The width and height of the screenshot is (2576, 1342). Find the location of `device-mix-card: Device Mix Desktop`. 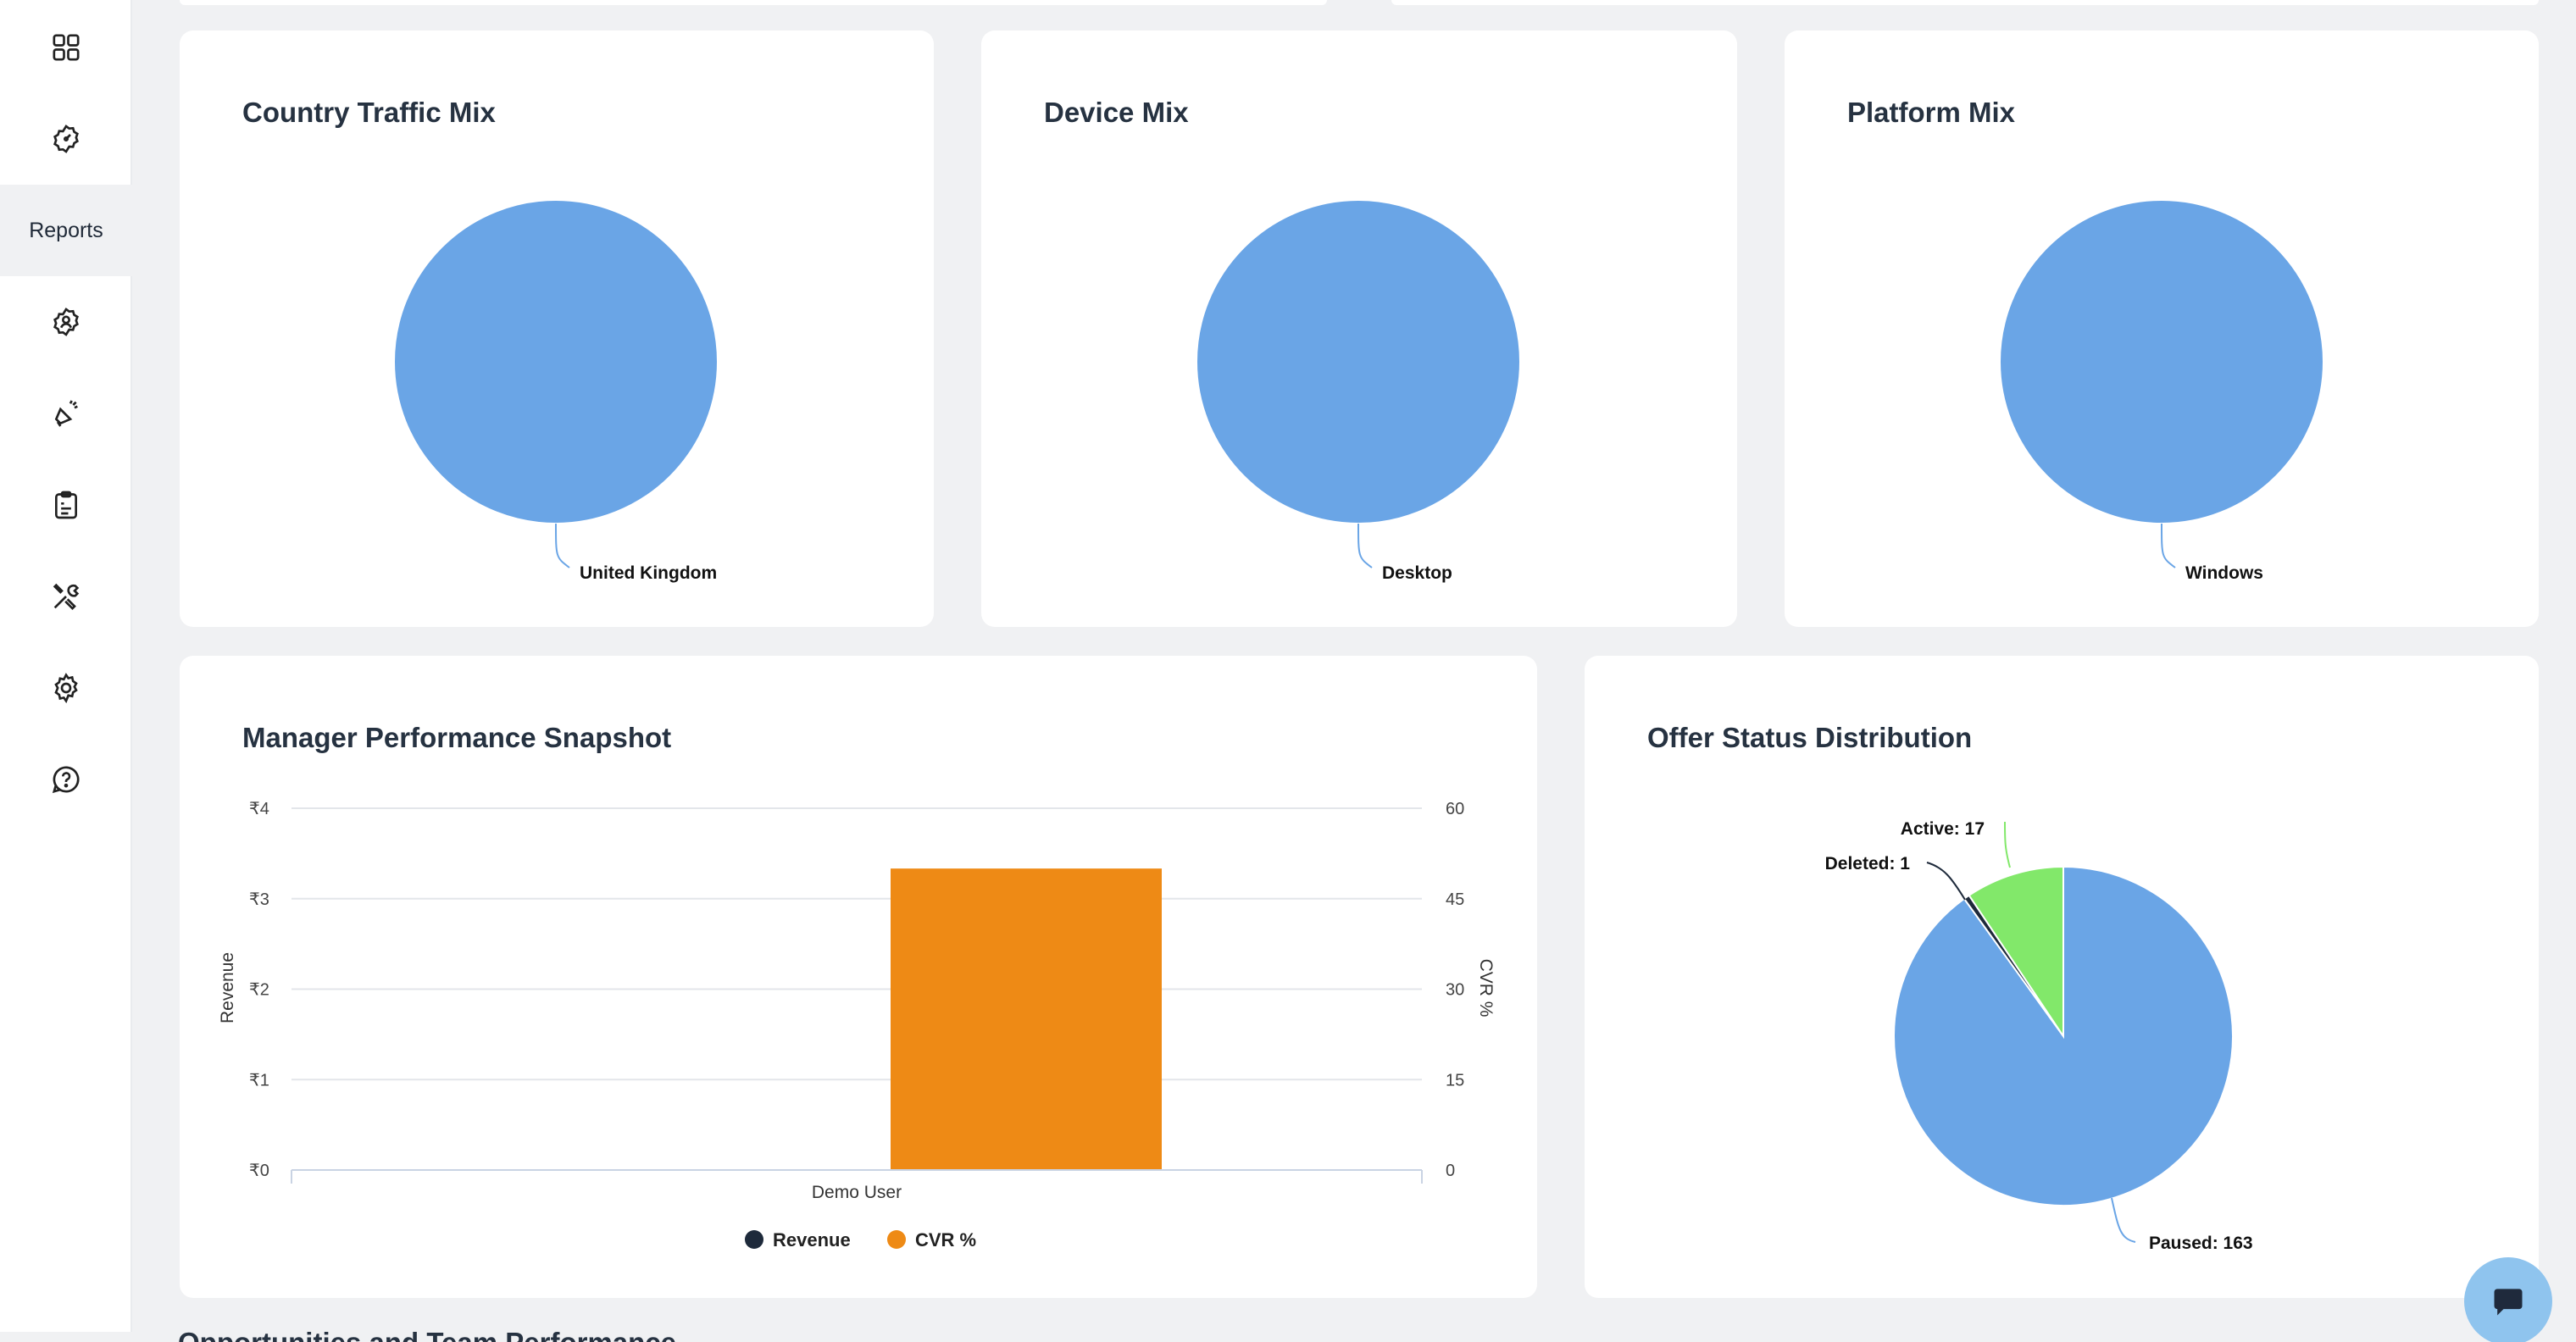

device-mix-card: Device Mix Desktop is located at coordinates (1359, 328).